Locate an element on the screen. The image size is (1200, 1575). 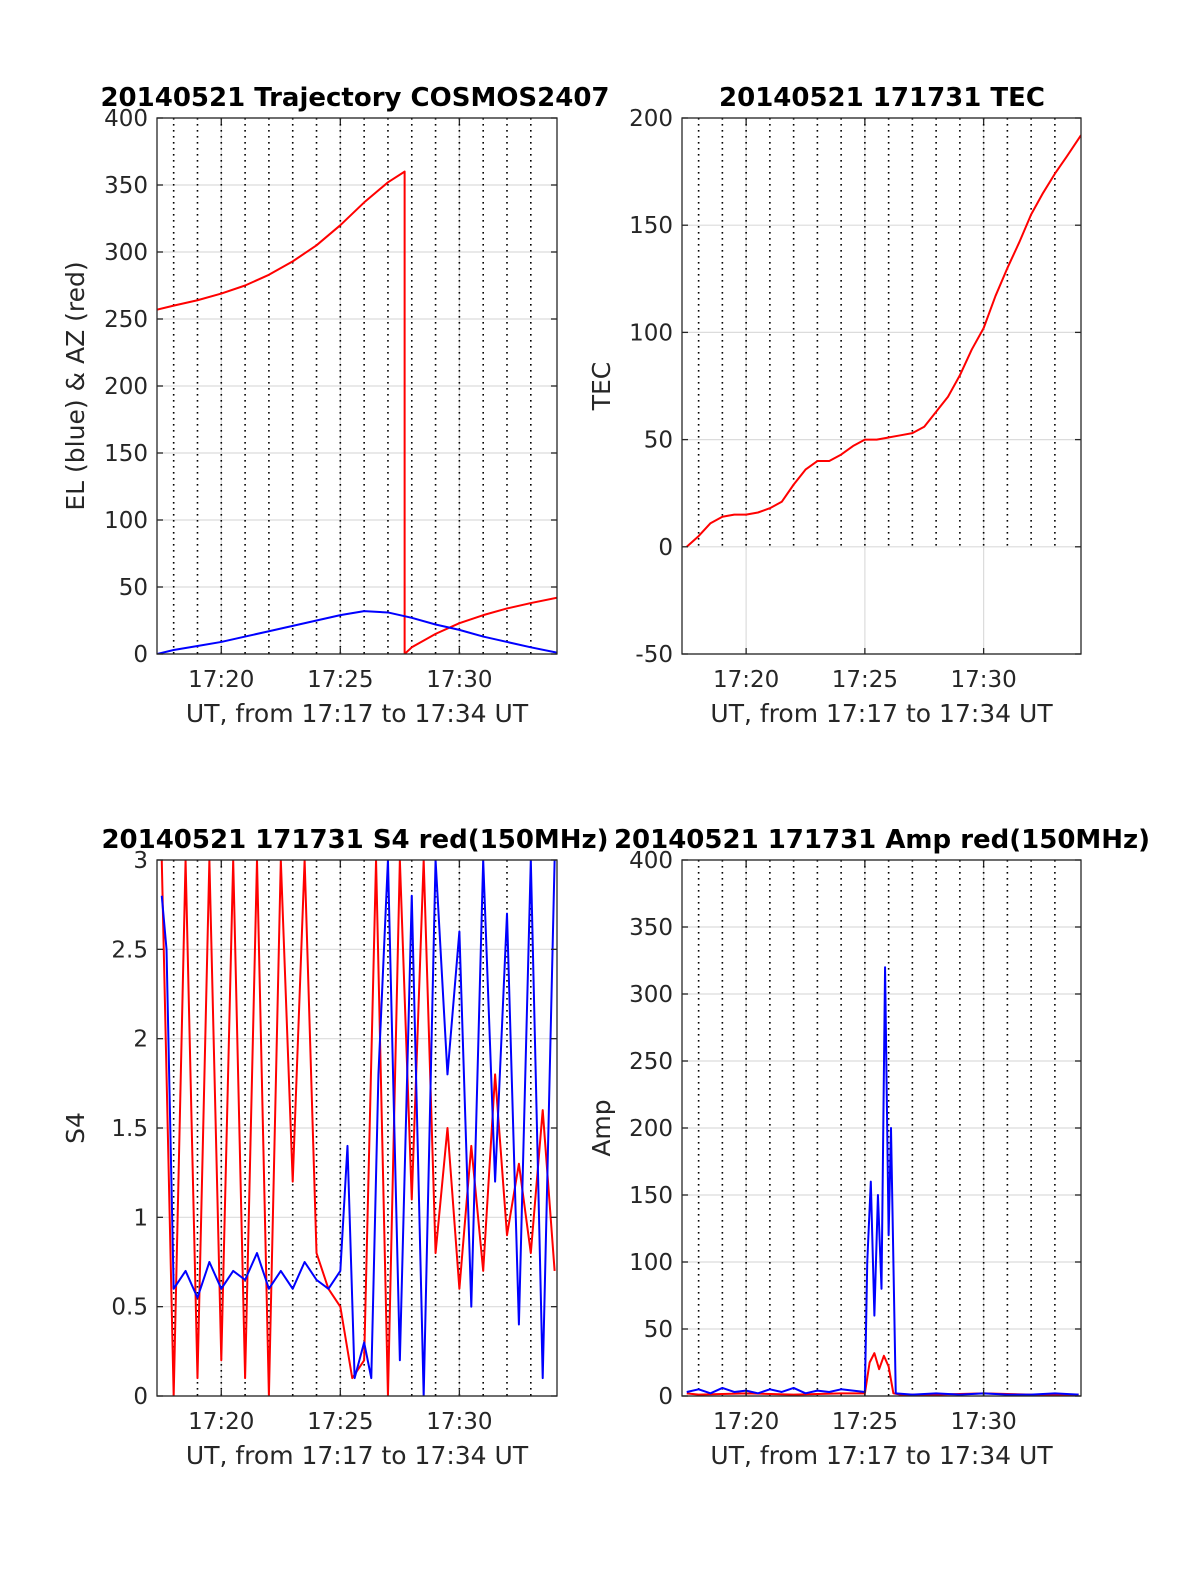
y-tick-label: 1 is located at coordinates (140, 1218).